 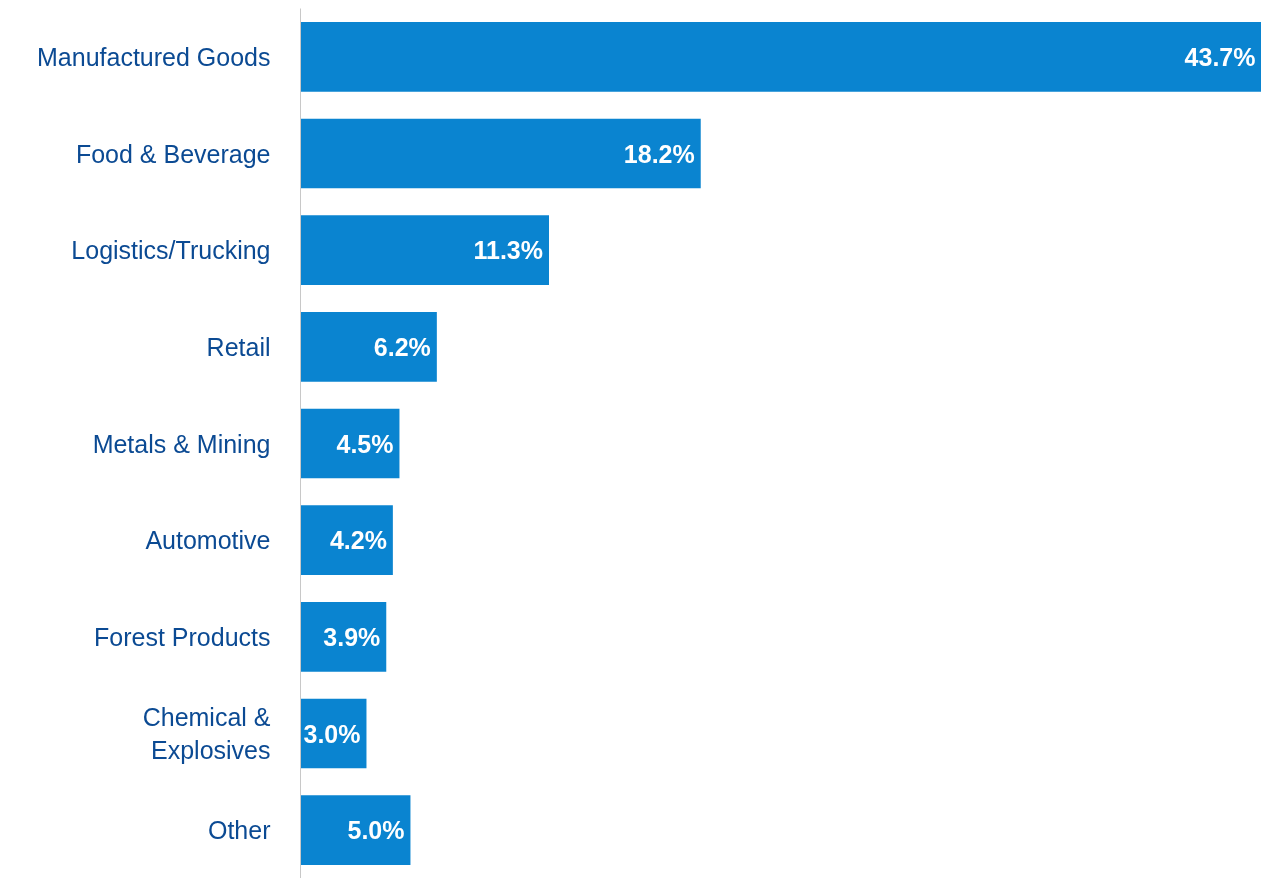 What do you see at coordinates (332, 733) in the screenshot?
I see `data-label: 3.0%` at bounding box center [332, 733].